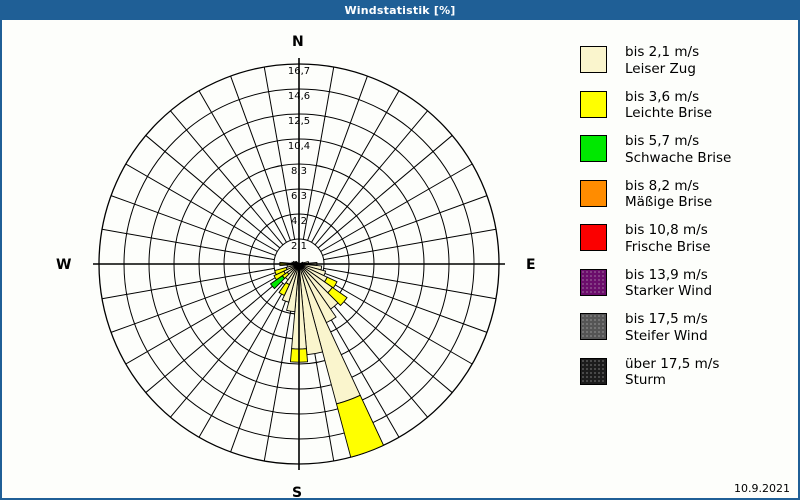  I want to click on radial-tick-label: 16,7, so click(299, 71).